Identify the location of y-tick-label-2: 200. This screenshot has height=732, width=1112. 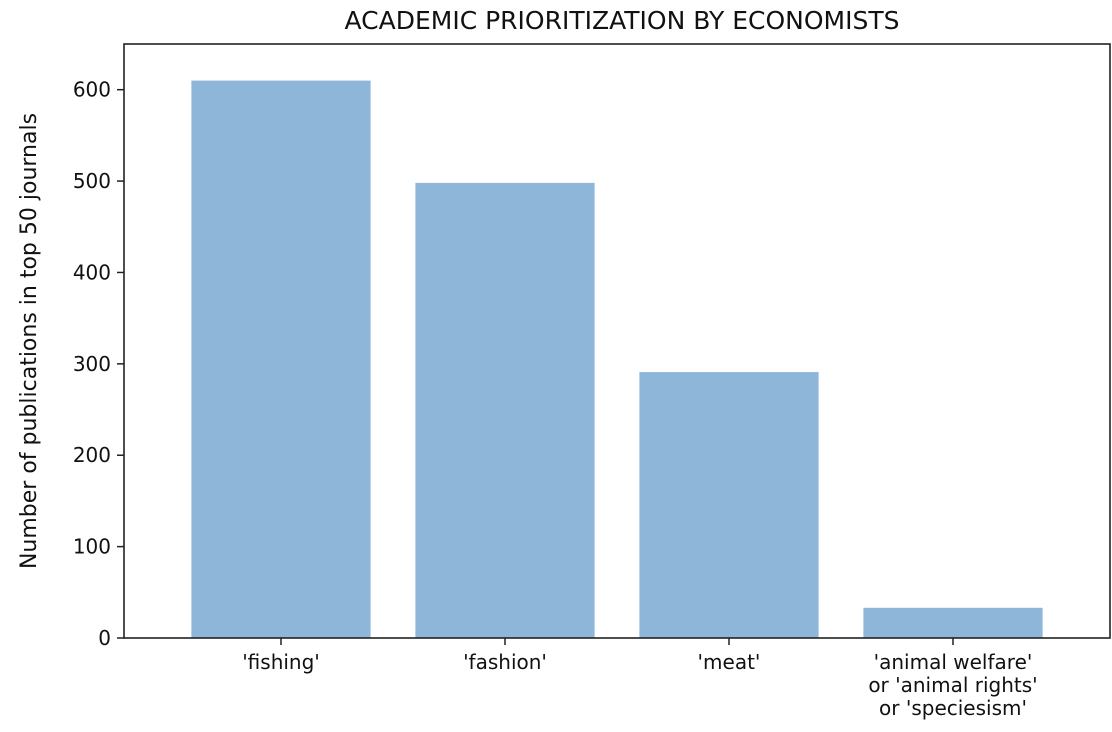
(92, 455).